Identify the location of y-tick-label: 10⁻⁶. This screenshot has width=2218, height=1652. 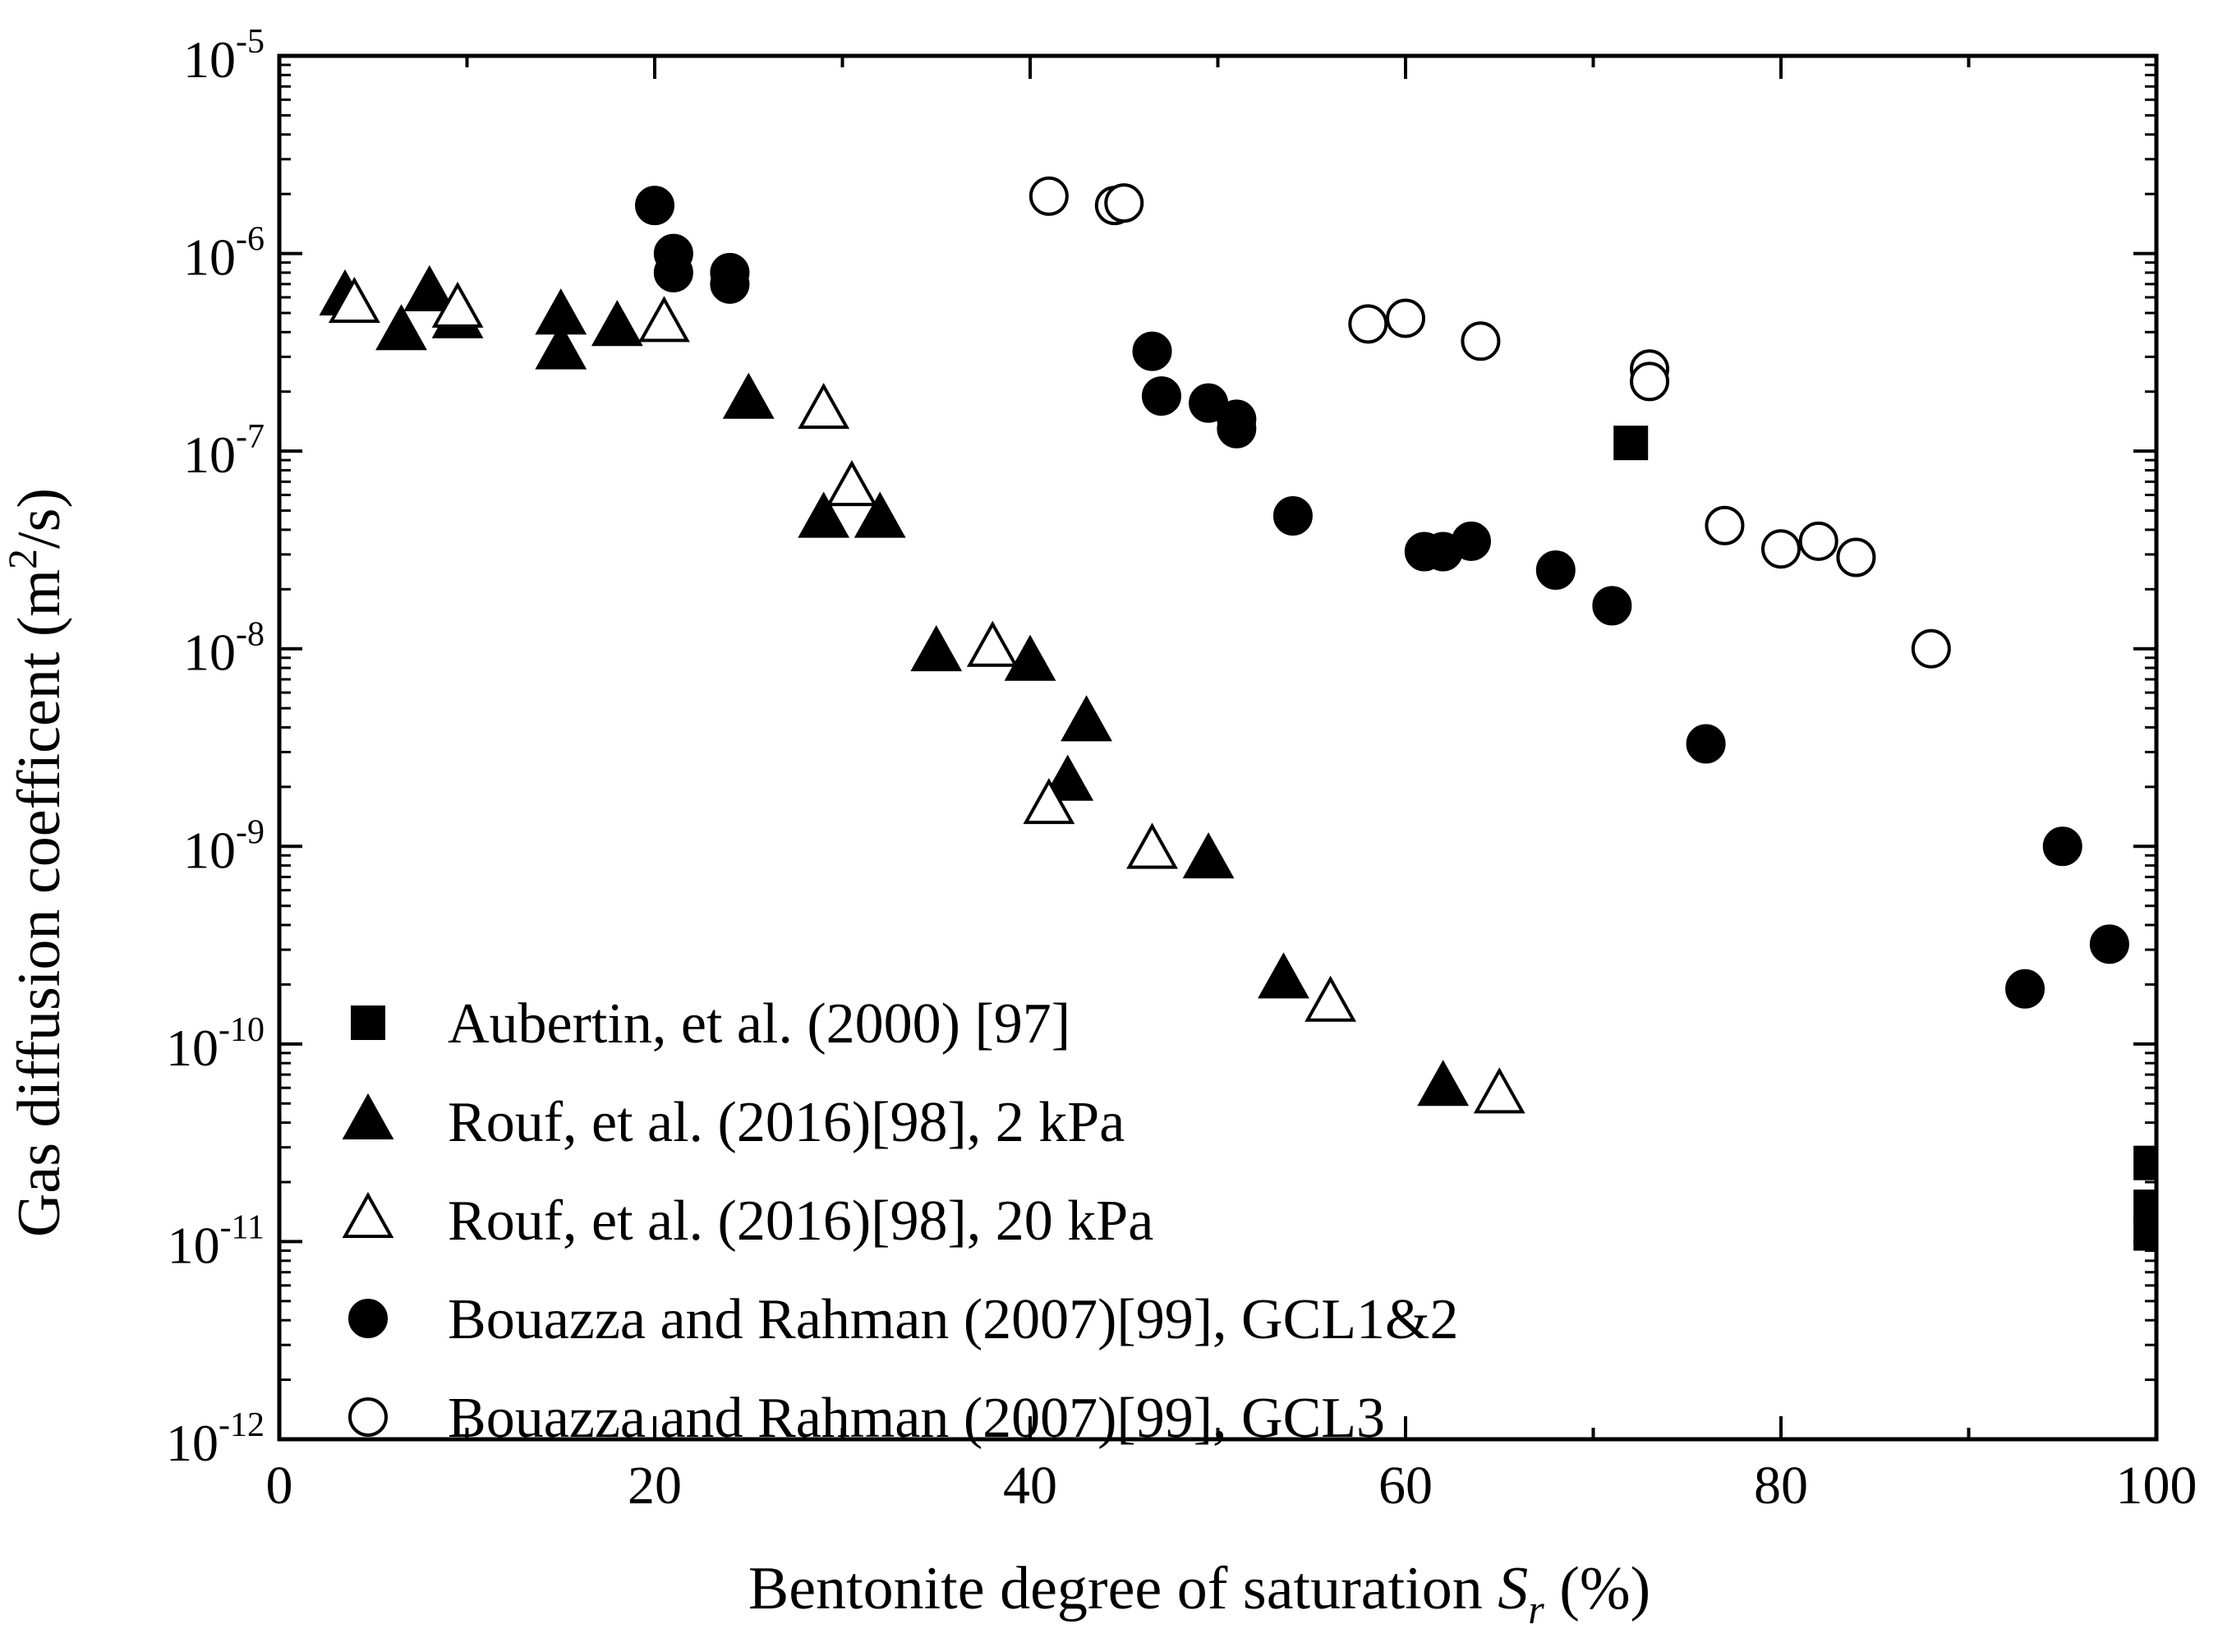
(224, 254).